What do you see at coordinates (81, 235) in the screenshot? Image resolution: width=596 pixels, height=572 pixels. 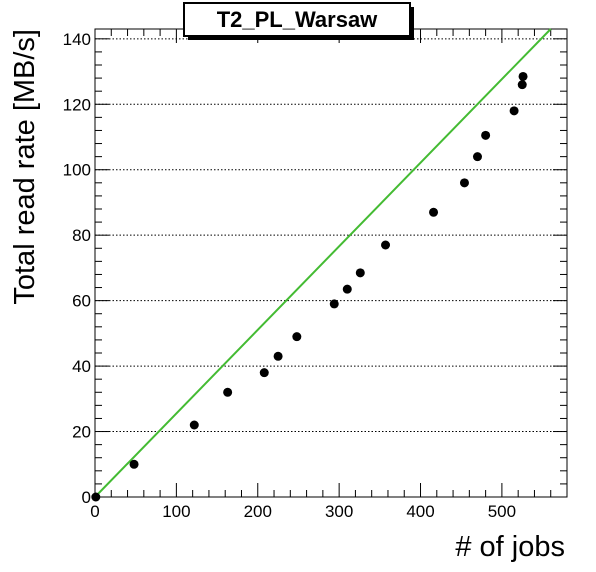 I see `y-tick-label: 80` at bounding box center [81, 235].